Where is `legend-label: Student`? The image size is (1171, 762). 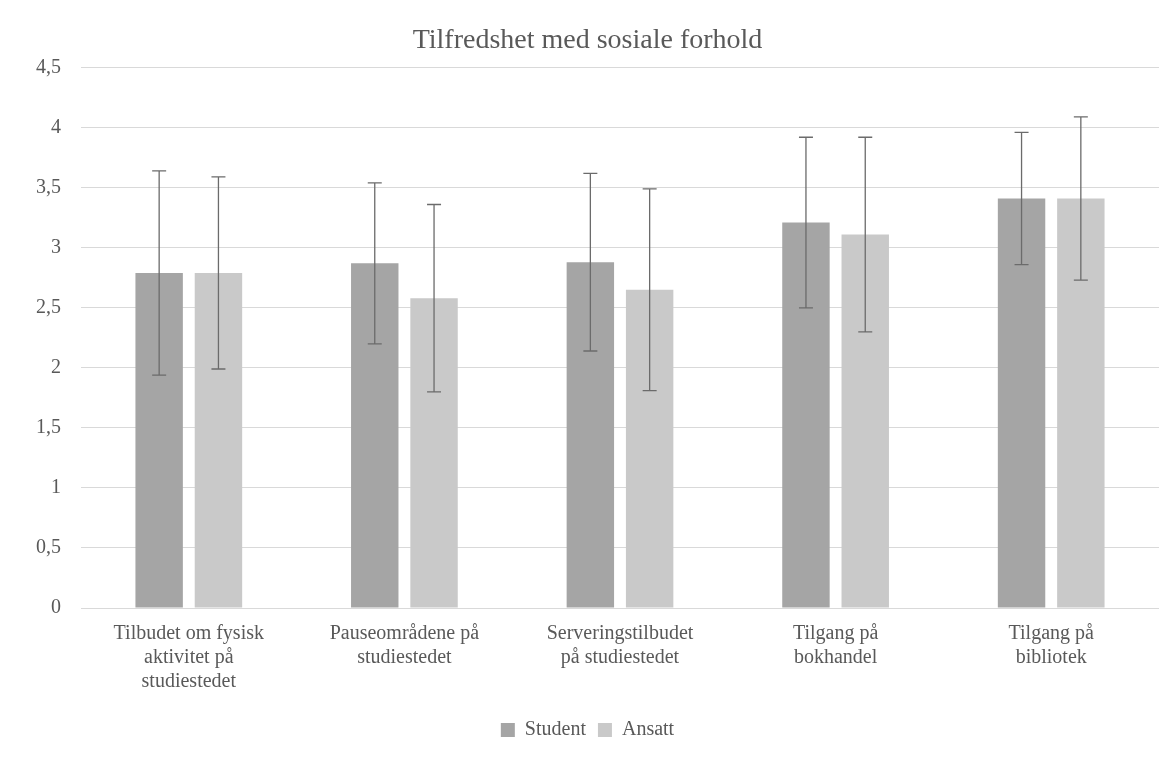
legend-label: Student is located at coordinates (555, 728).